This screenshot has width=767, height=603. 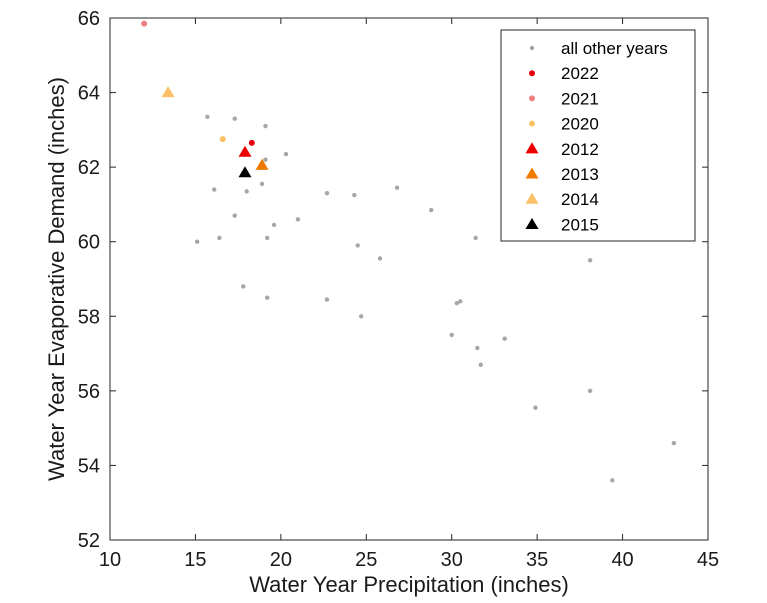 I want to click on legend-label-2021: 2021, so click(x=580, y=98).